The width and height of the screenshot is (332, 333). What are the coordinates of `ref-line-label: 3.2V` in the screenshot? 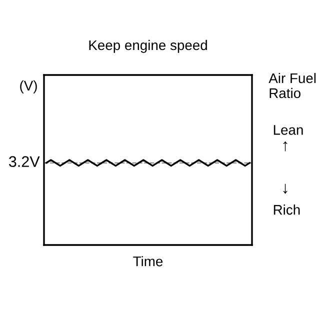 It's located at (24, 161).